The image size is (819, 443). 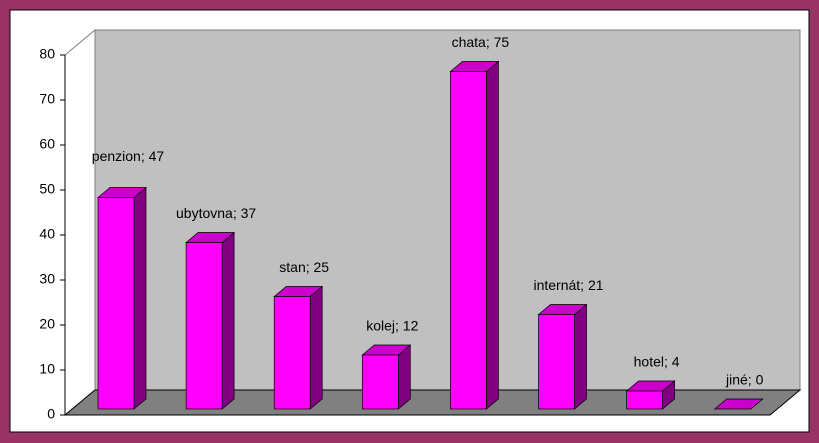 What do you see at coordinates (304, 267) in the screenshot?
I see `data-label: stan; 25` at bounding box center [304, 267].